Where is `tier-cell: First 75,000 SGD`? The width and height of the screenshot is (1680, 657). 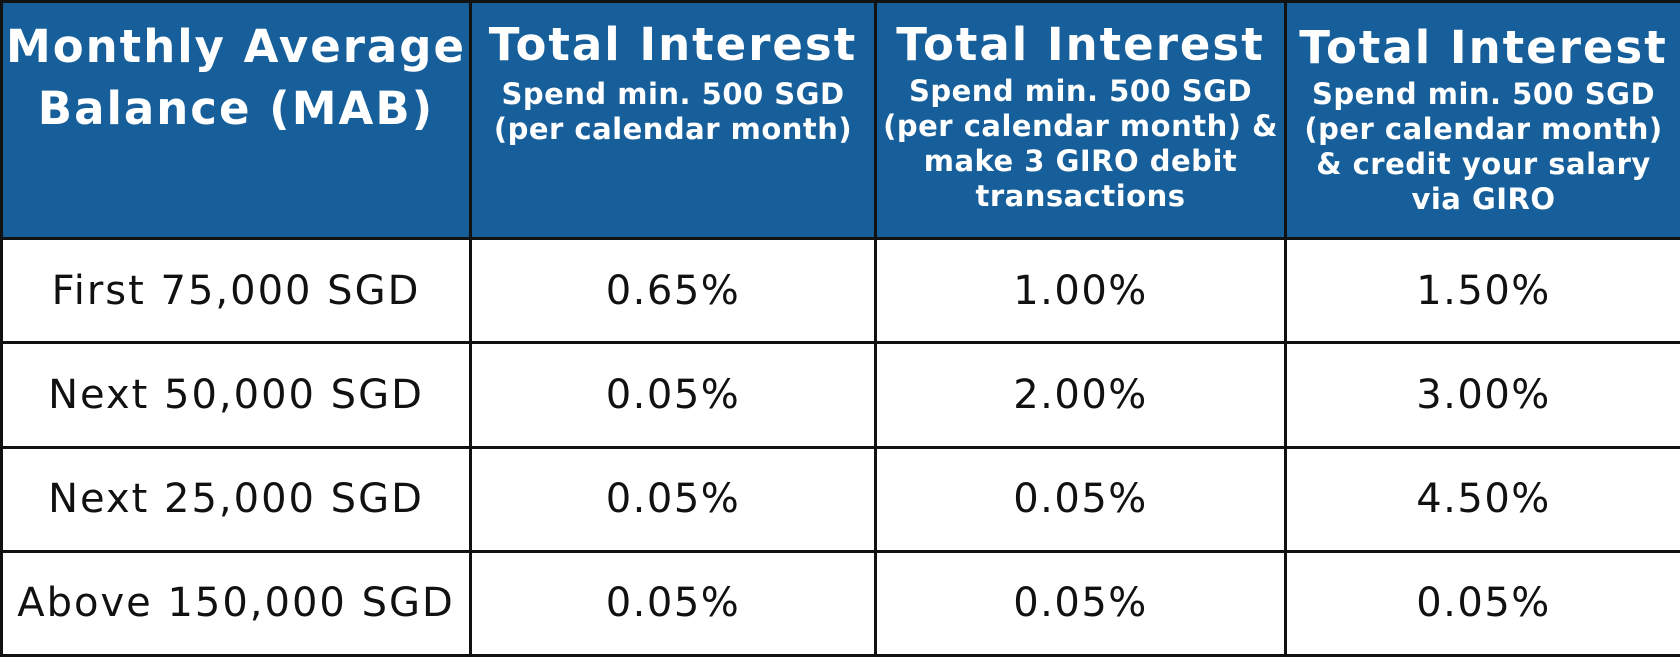
tier-cell: First 75,000 SGD is located at coordinates (236, 290).